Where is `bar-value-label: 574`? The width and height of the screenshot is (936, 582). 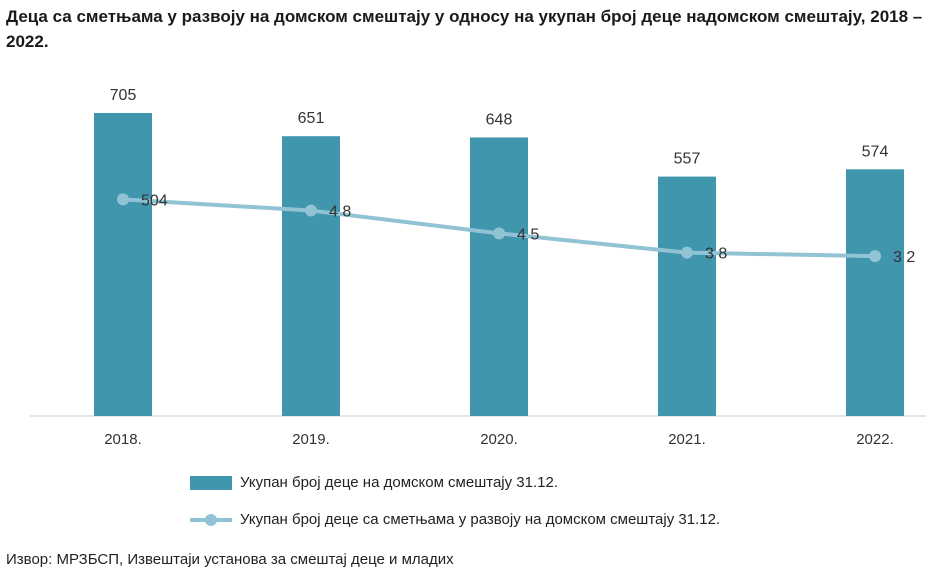 bar-value-label: 574 is located at coordinates (875, 151).